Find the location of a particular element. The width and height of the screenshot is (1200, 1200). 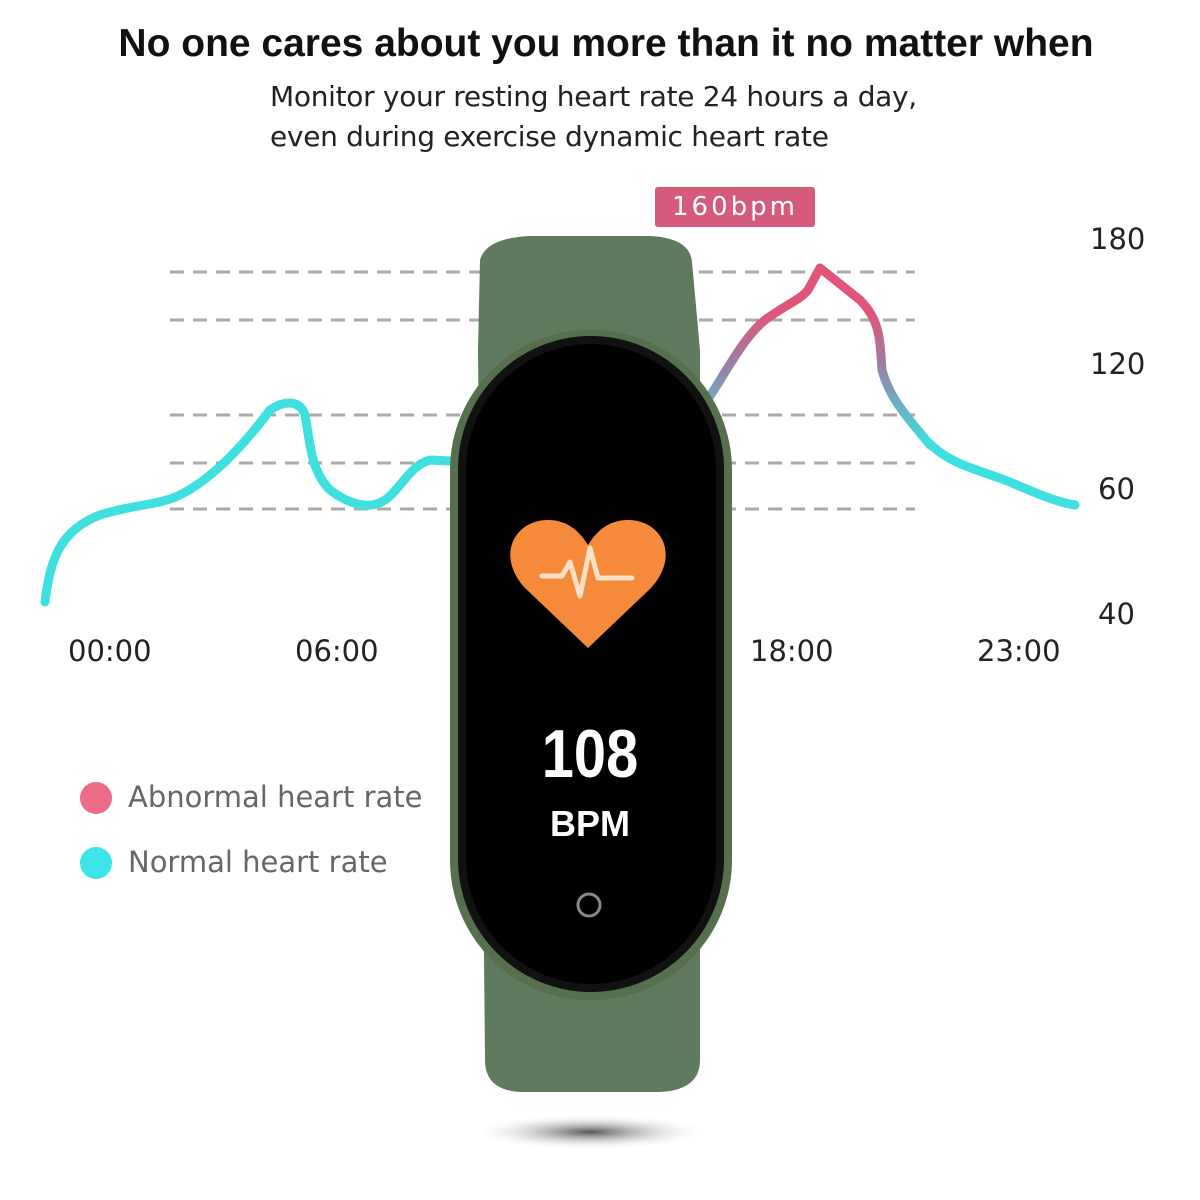

normal-legend-dot is located at coordinates (96, 863).